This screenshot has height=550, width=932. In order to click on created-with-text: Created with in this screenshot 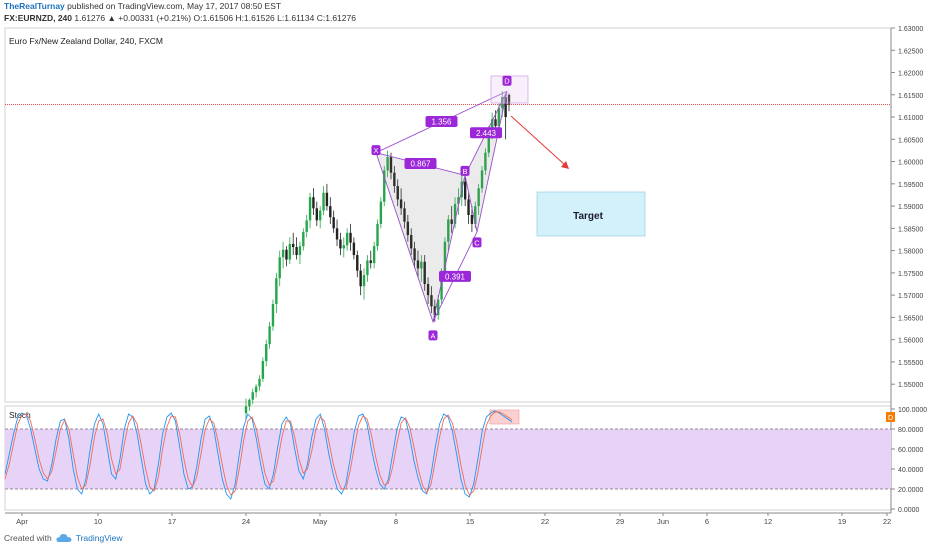, I will do `click(28, 538)`.